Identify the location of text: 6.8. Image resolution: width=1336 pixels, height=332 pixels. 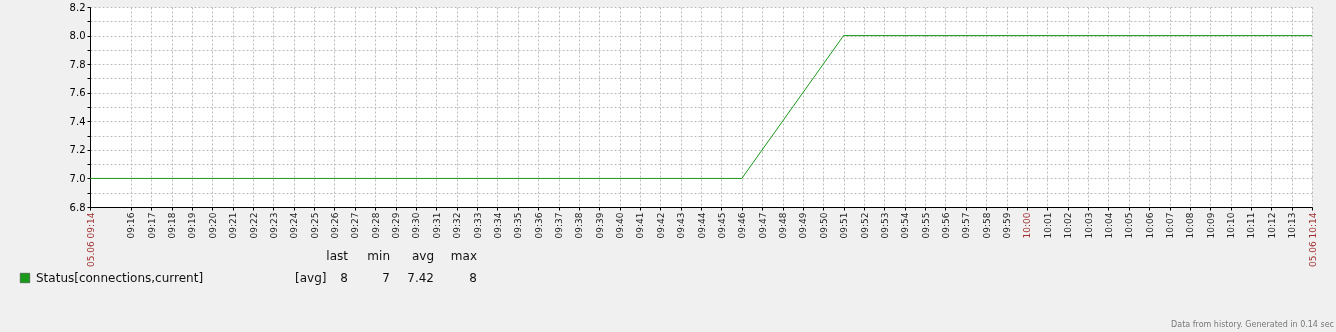
(77, 207).